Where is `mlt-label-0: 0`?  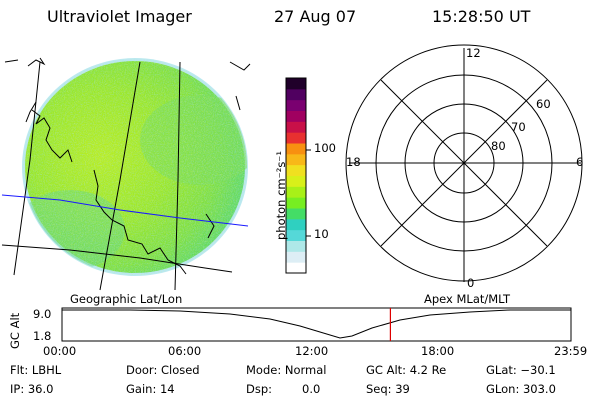
mlt-label-0: 0 is located at coordinates (471, 283).